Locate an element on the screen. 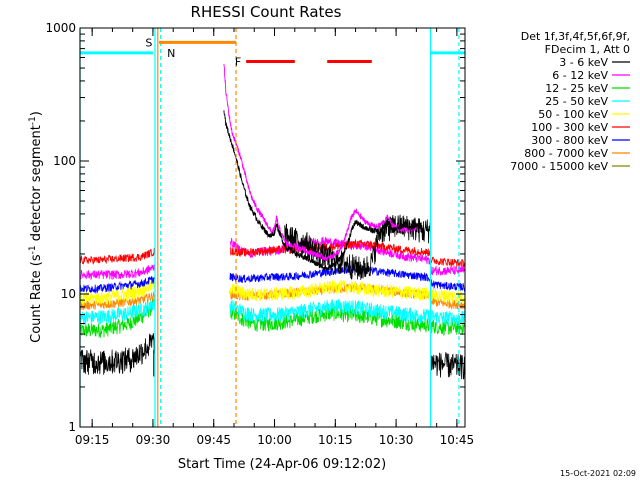  series-100-300-kev-pre is located at coordinates (118, 256).